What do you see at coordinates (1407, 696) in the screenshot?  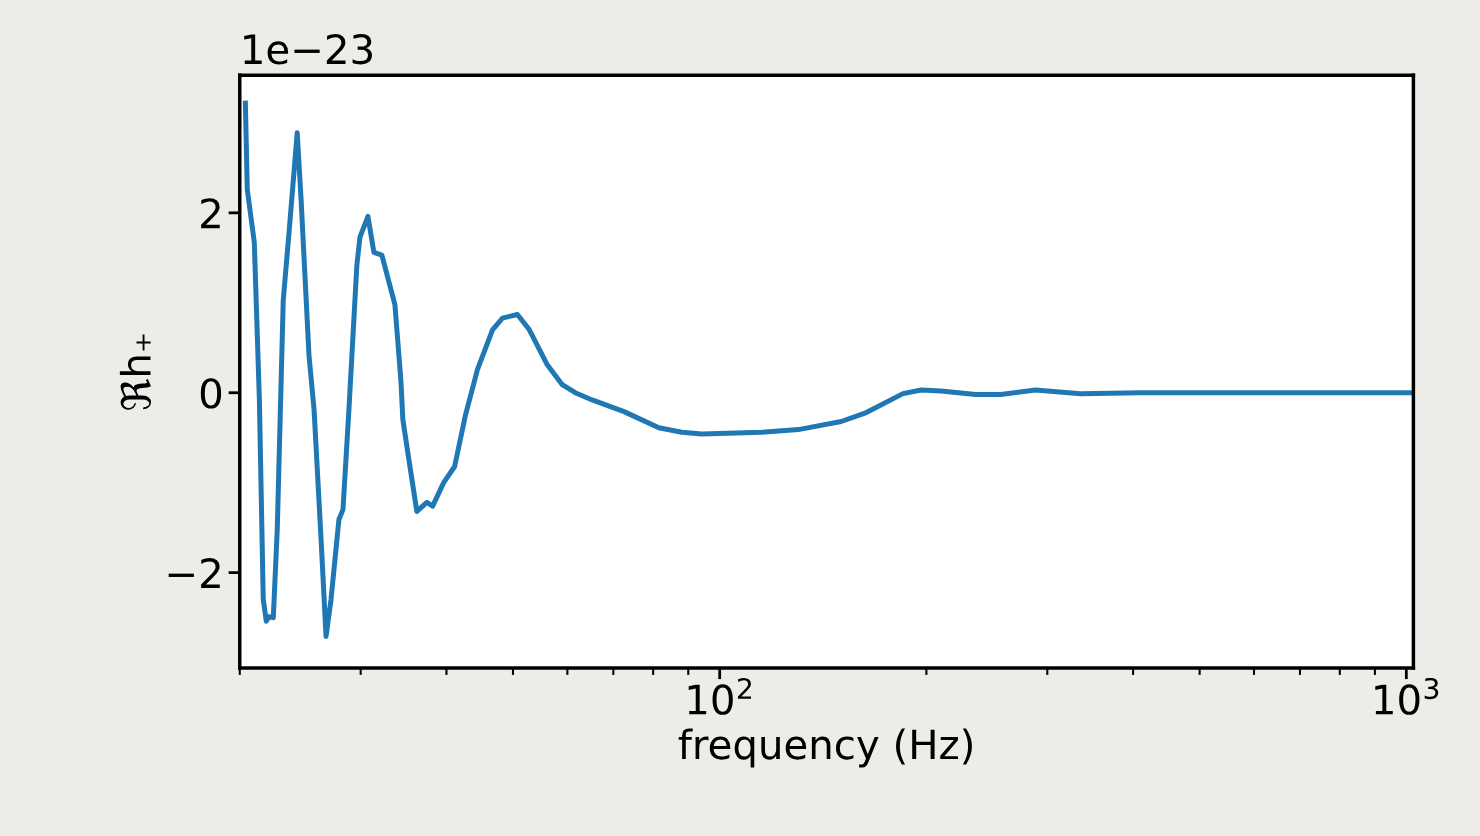 I see `x-tick-label: 10$^{3}$` at bounding box center [1407, 696].